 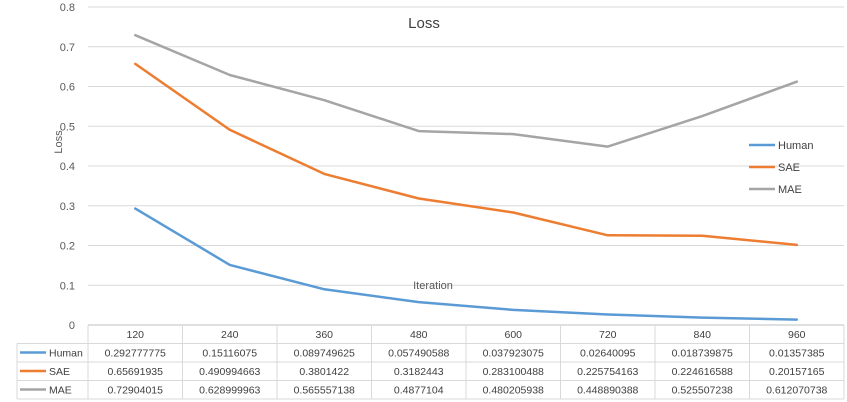 What do you see at coordinates (67, 207) in the screenshot?
I see `y-tick-label: 0.3` at bounding box center [67, 207].